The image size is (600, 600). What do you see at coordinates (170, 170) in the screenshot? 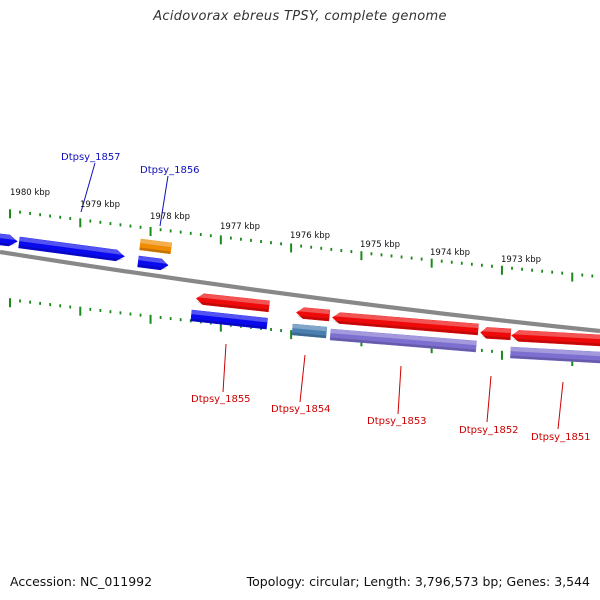
I see `gene-label-dtpsy-1856: Dtpsy_1856` at bounding box center [170, 170].